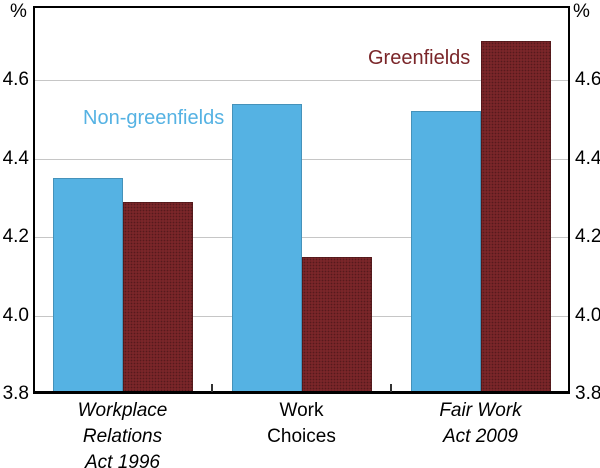  What do you see at coordinates (301, 423) in the screenshot?
I see `x-category-label-2: Work Choices` at bounding box center [301, 423].